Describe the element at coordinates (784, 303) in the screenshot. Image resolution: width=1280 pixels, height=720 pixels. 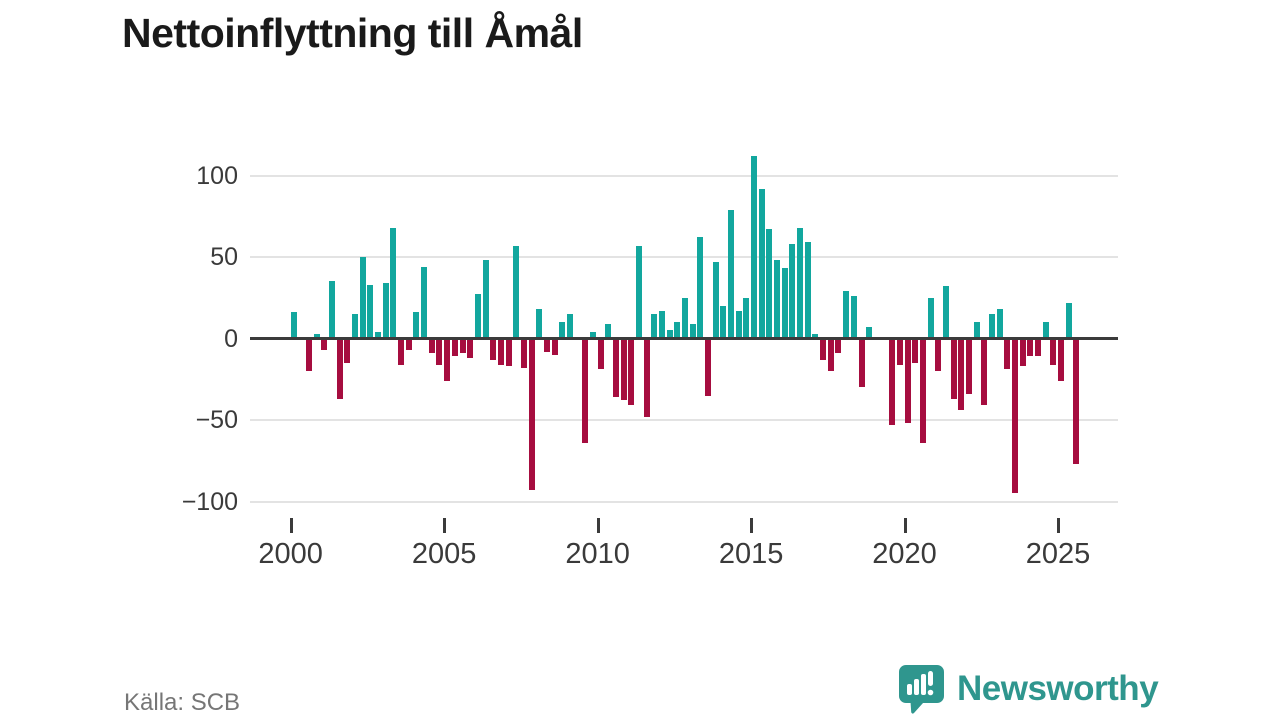
I see `bar-2016Q1` at that location.